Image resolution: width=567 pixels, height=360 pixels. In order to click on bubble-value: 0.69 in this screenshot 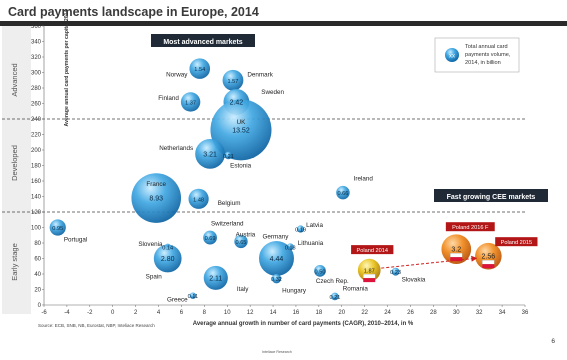, I will do `click(210, 239)`.